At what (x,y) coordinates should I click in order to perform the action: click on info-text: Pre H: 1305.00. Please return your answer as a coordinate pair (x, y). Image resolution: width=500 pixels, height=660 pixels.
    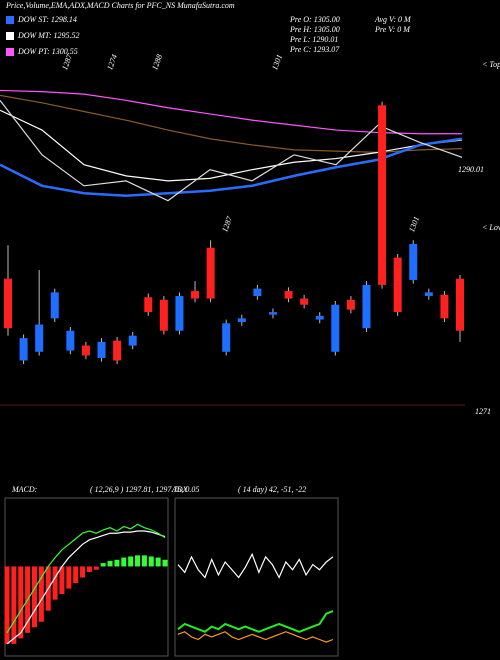
    Looking at the image, I should click on (314, 29).